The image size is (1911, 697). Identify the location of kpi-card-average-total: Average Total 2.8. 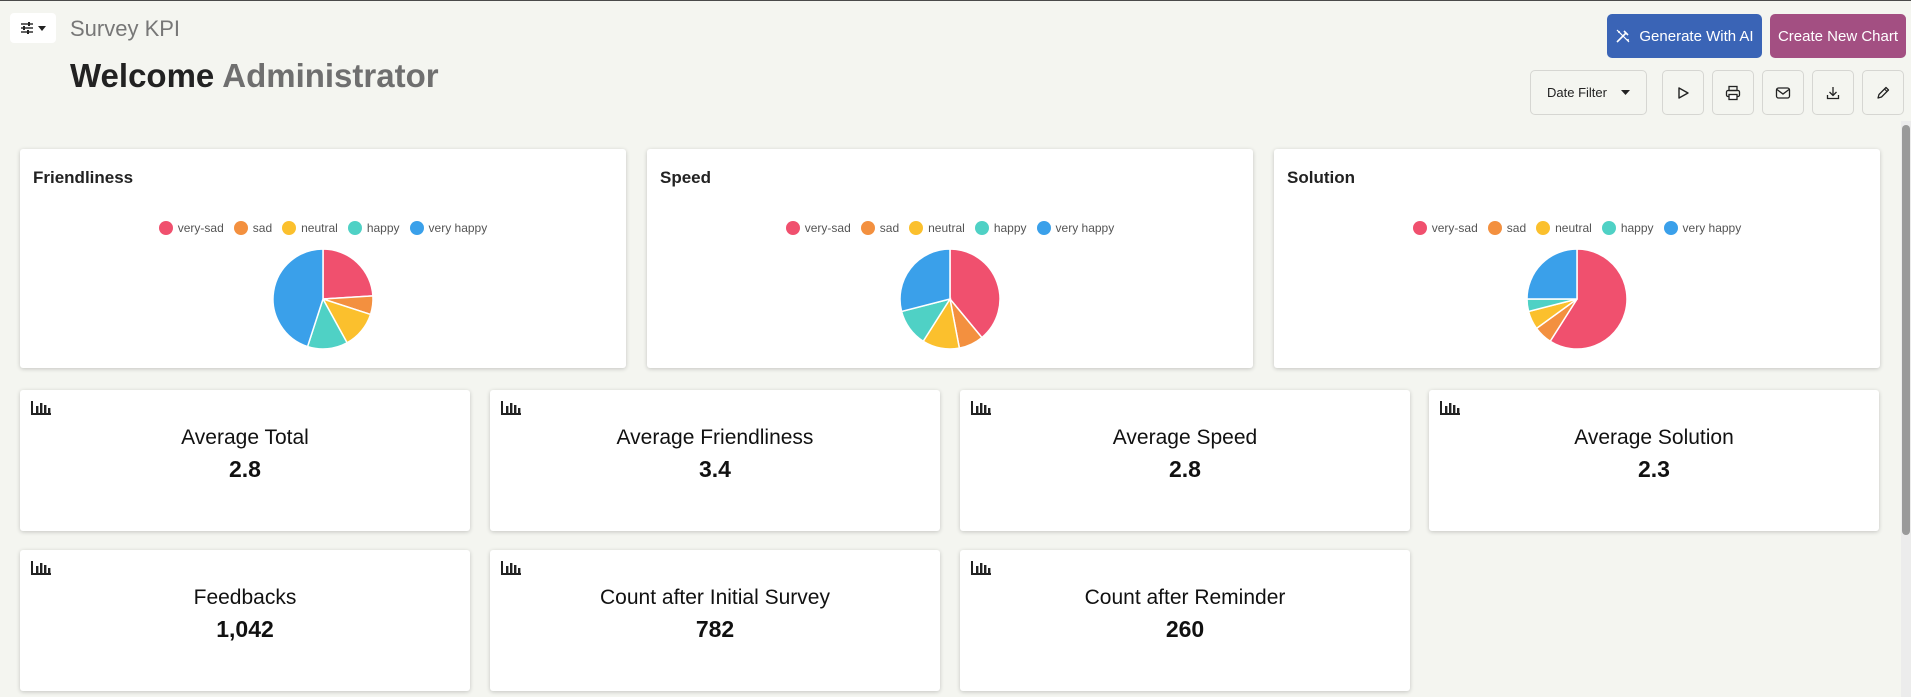
(245, 460).